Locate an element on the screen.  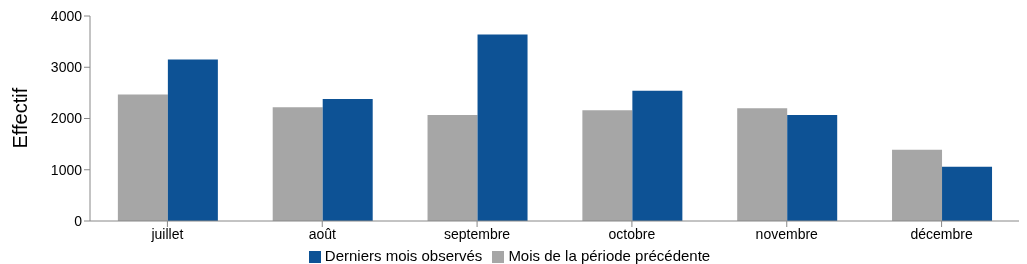
y-tick-label: 3000 is located at coordinates (66, 67).